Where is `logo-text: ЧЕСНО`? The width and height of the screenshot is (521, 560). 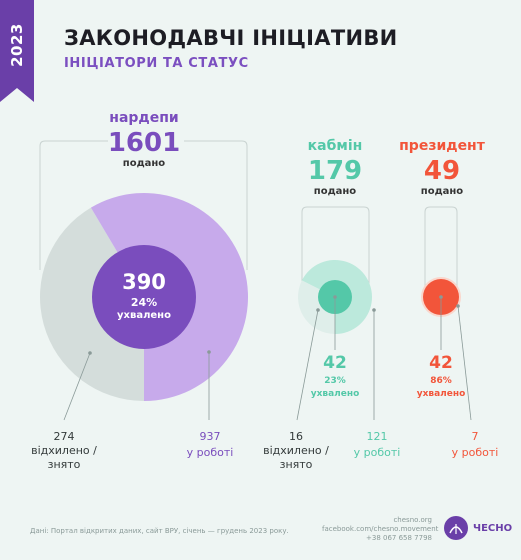 logo-text: ЧЕСНО is located at coordinates (493, 528).